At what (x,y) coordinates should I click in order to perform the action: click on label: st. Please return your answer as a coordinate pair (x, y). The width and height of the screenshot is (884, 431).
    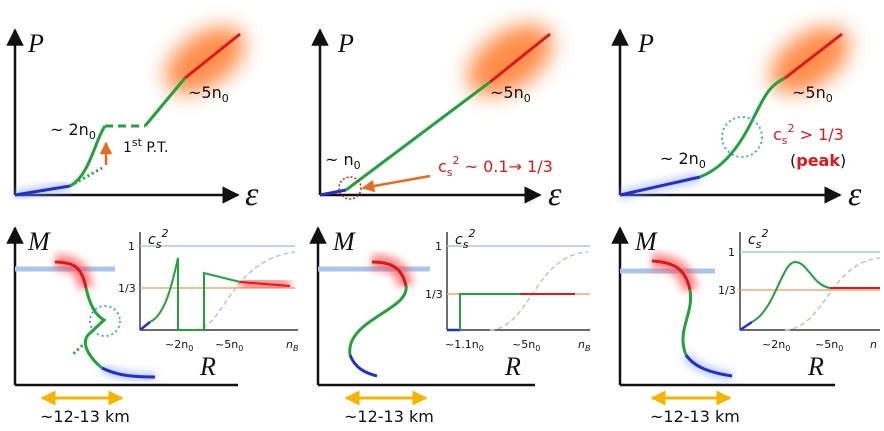
    Looking at the image, I should click on (137, 142).